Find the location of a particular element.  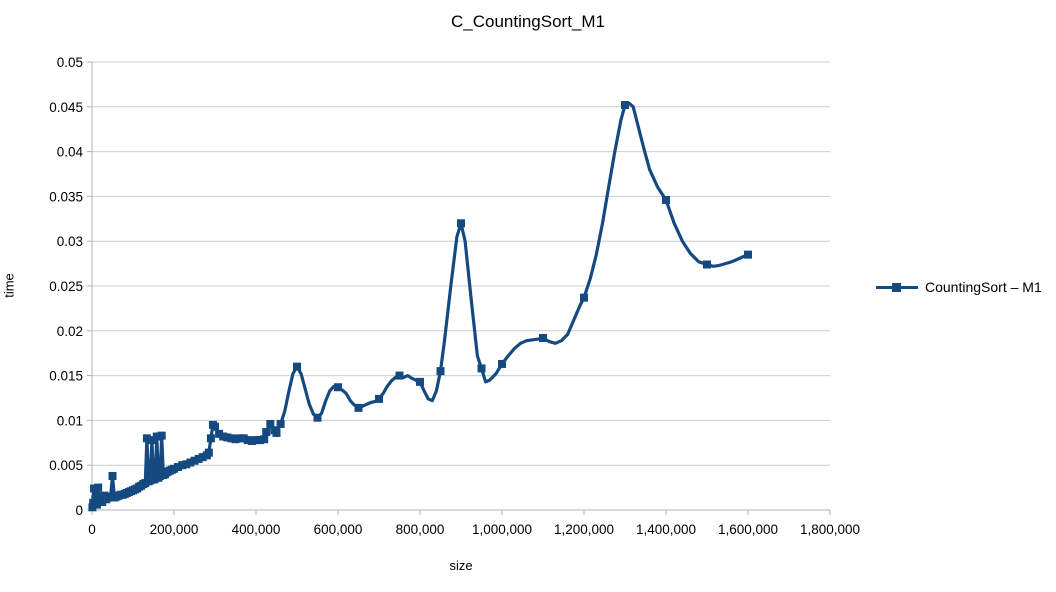

x-tick-label: 0 is located at coordinates (92, 529).